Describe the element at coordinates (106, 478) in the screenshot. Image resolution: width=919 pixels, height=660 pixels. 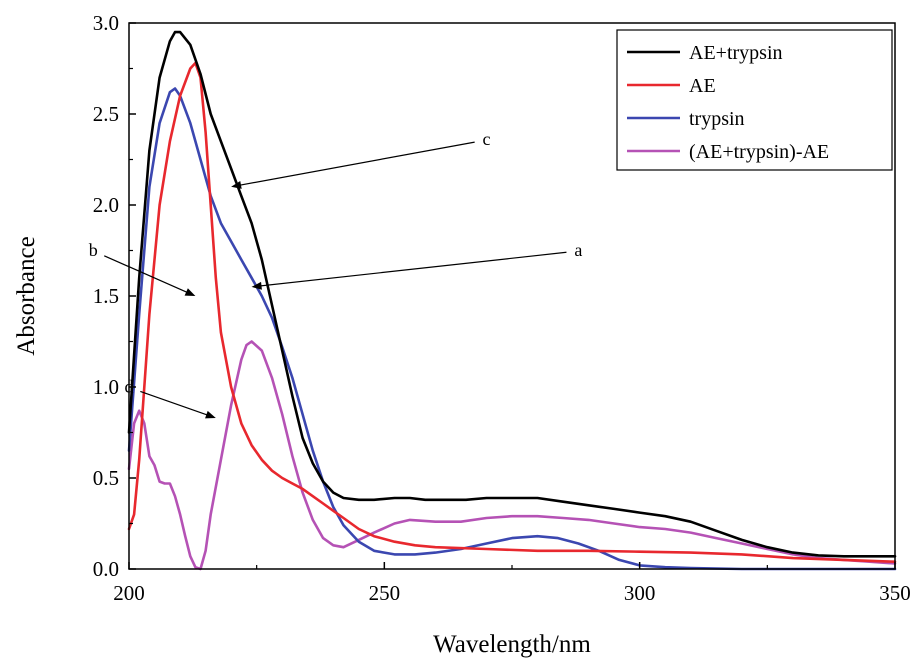
I see `y-tick-label: 0.5` at that location.